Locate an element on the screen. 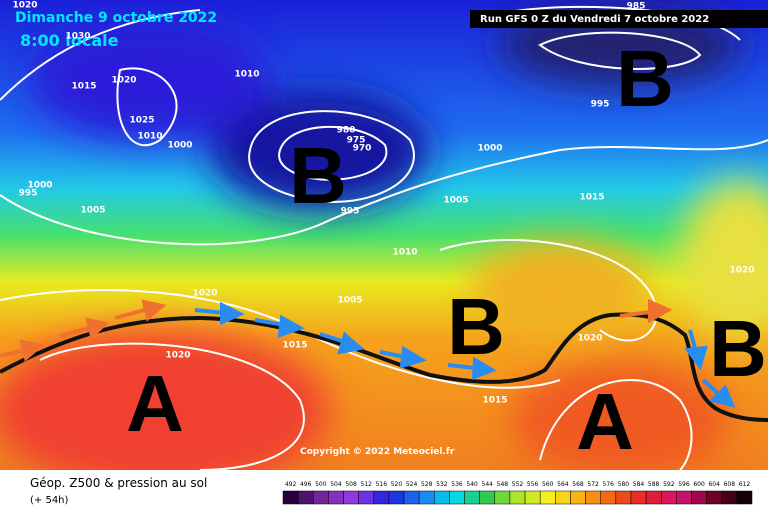 The width and height of the screenshot is (768, 512). colorbar-label: 596 is located at coordinates (684, 484).